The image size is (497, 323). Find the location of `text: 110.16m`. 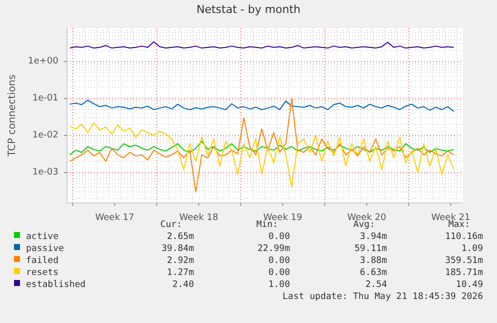

text: 110.16m is located at coordinates (464, 237).